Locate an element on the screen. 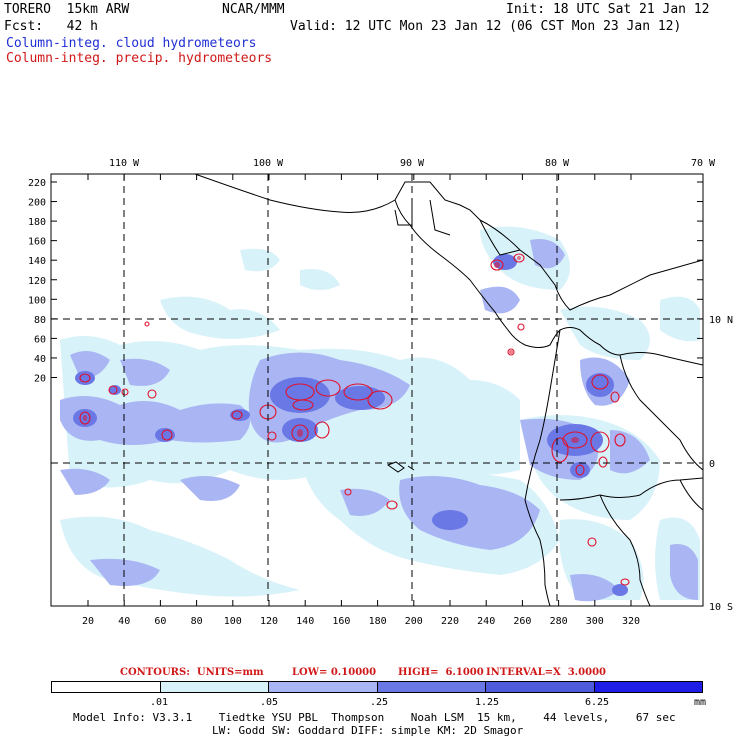 This screenshot has width=740, height=740. model-title: TORERO 15km ARW is located at coordinates (67, 9).